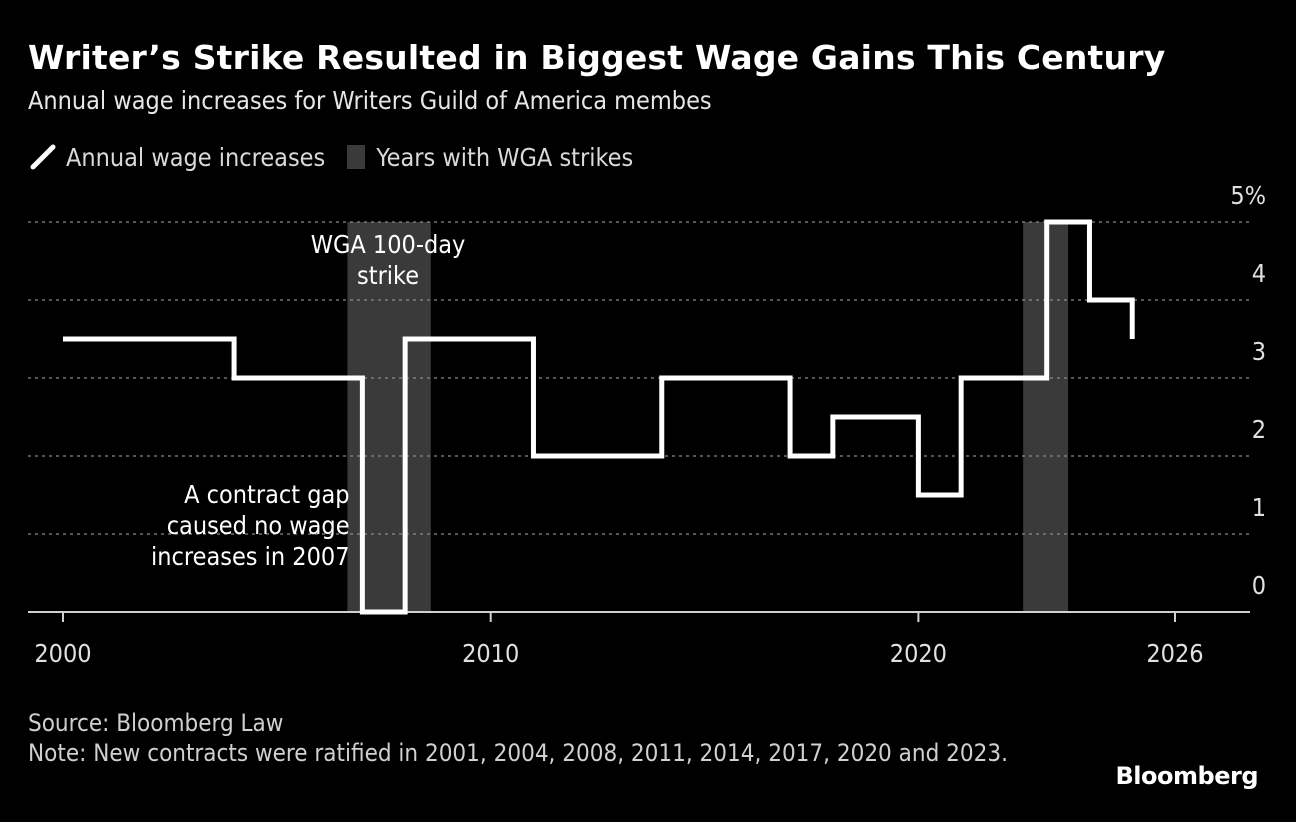 This screenshot has width=1296, height=822. Describe the element at coordinates (1259, 273) in the screenshot. I see `y-tick-label-4: 4` at that location.